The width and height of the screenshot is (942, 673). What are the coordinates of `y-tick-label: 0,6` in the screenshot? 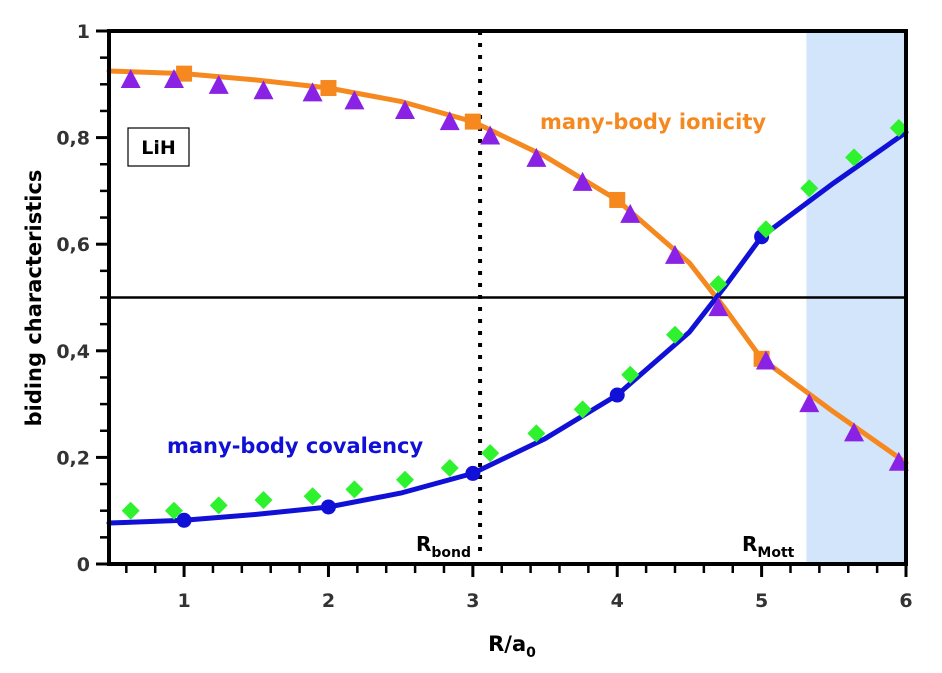 It's located at (73, 245).